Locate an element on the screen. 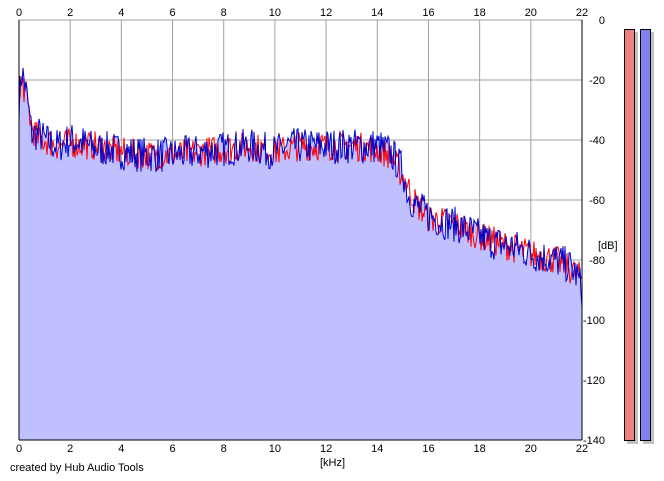  x-tick-label-bottom: 10 is located at coordinates (275, 449).